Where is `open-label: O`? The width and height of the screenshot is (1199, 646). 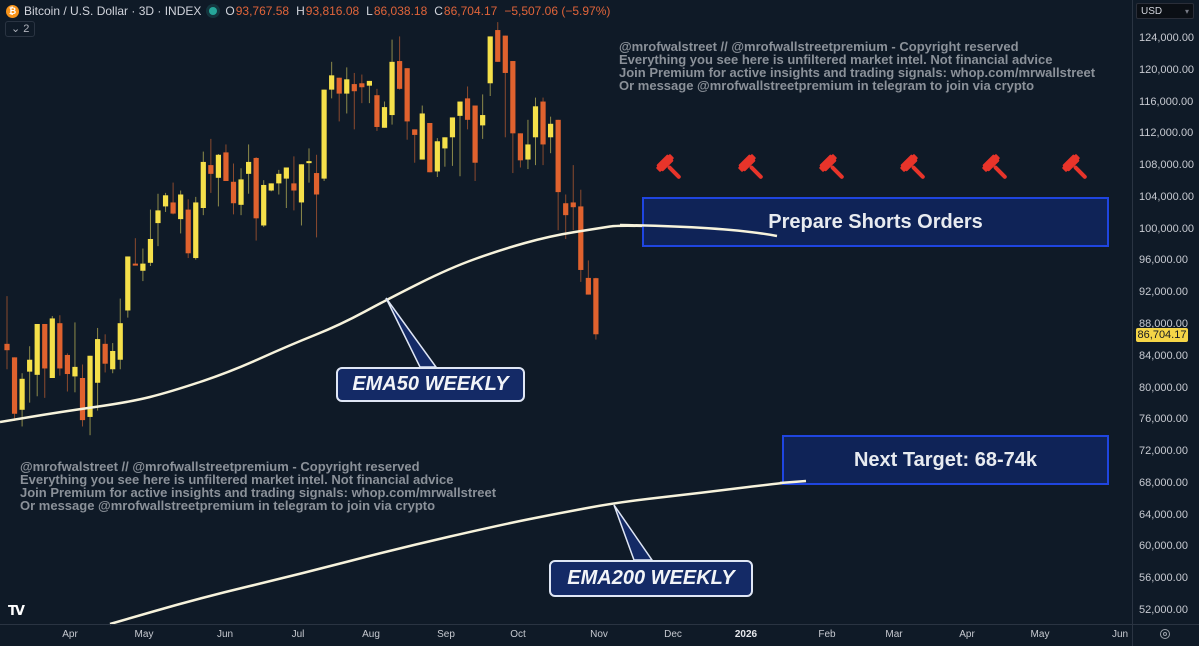
open-label: O is located at coordinates (230, 11).